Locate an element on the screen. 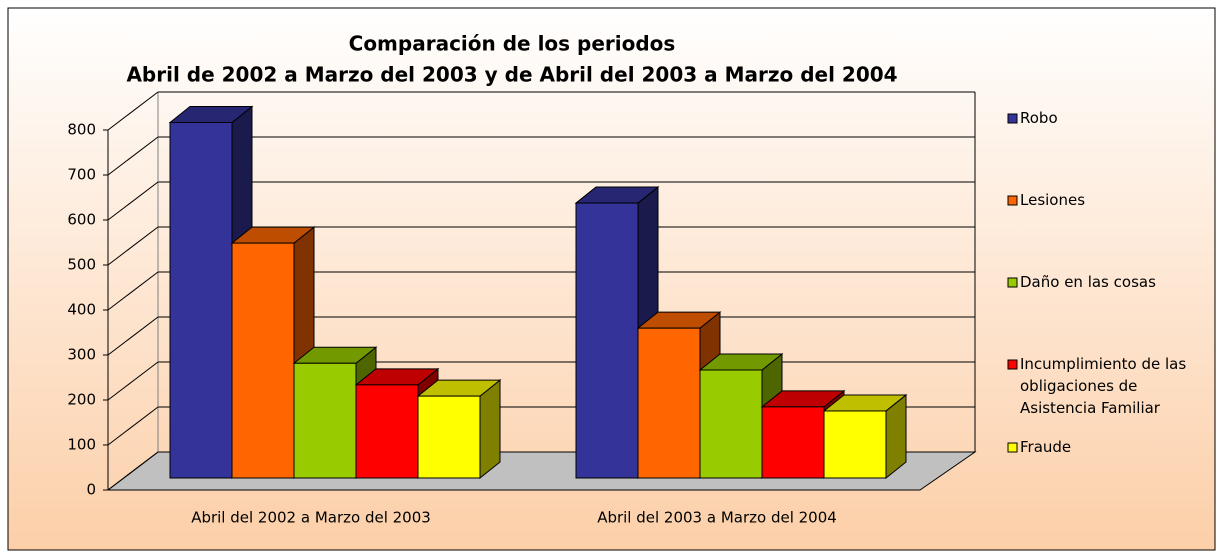 This screenshot has height=558, width=1223. y-tick-label: 800 is located at coordinates (81, 130).